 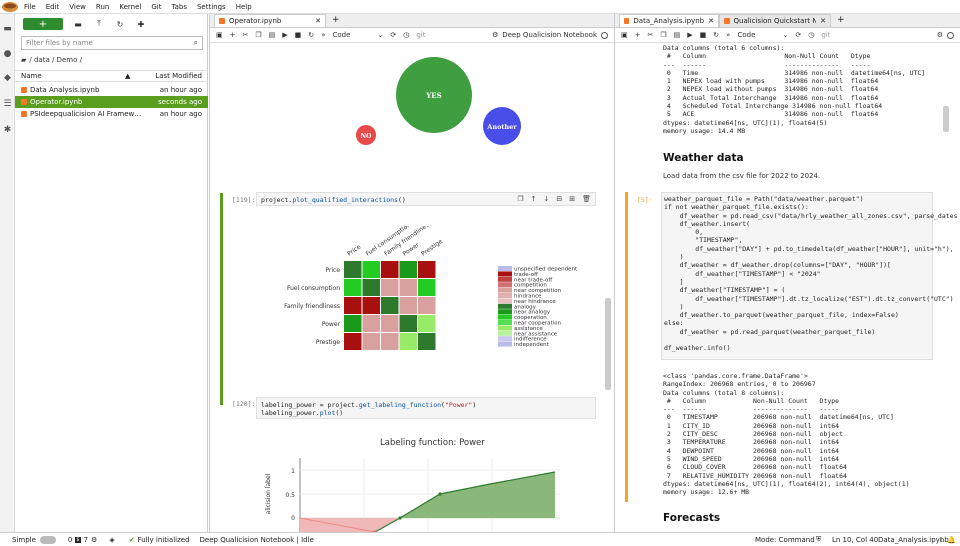 I want to click on menu-run: Run, so click(x=102, y=6).